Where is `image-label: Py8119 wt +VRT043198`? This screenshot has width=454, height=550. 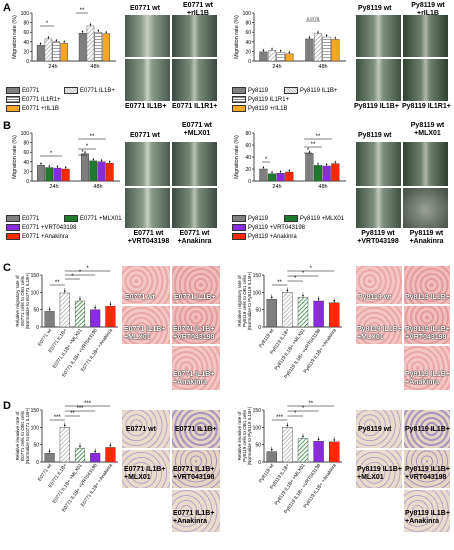
image-label: Py8119 wt +VRT043198 is located at coordinates (378, 237).